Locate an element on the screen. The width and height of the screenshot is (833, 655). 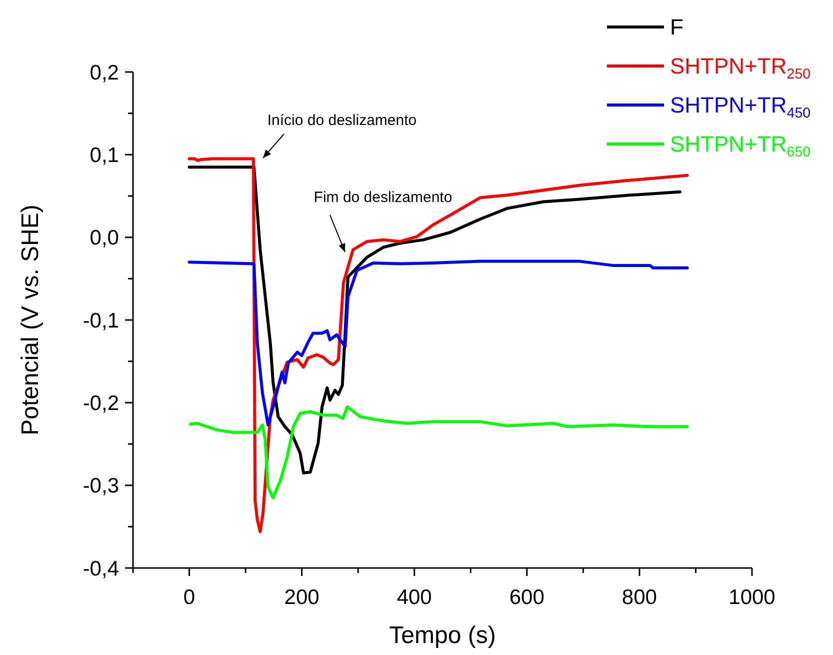
legend-label: SHTPN+TR$_{650}$ is located at coordinates (740, 146).